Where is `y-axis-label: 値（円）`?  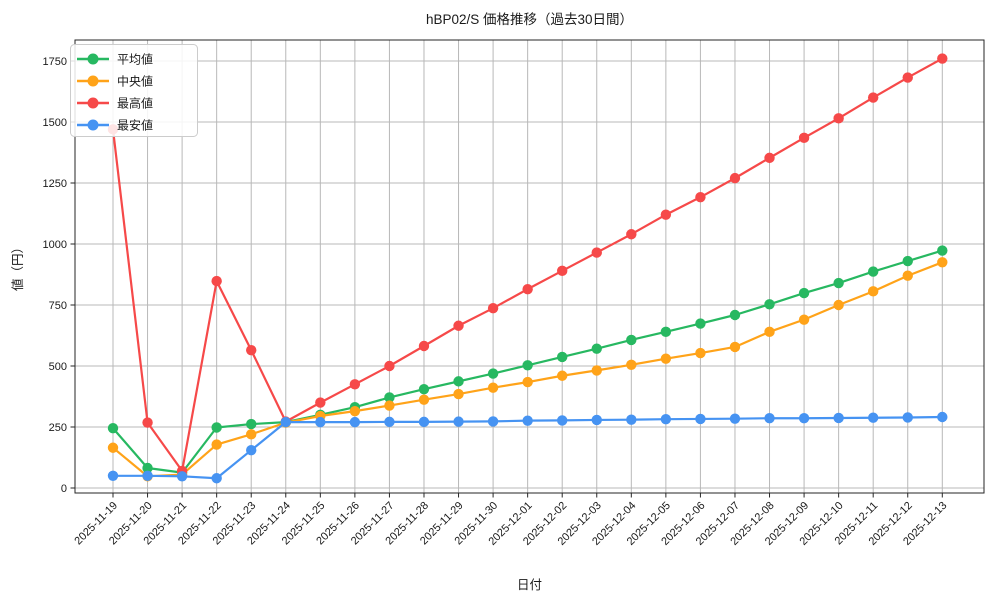 y-axis-label: 値（円） is located at coordinates (17, 266).